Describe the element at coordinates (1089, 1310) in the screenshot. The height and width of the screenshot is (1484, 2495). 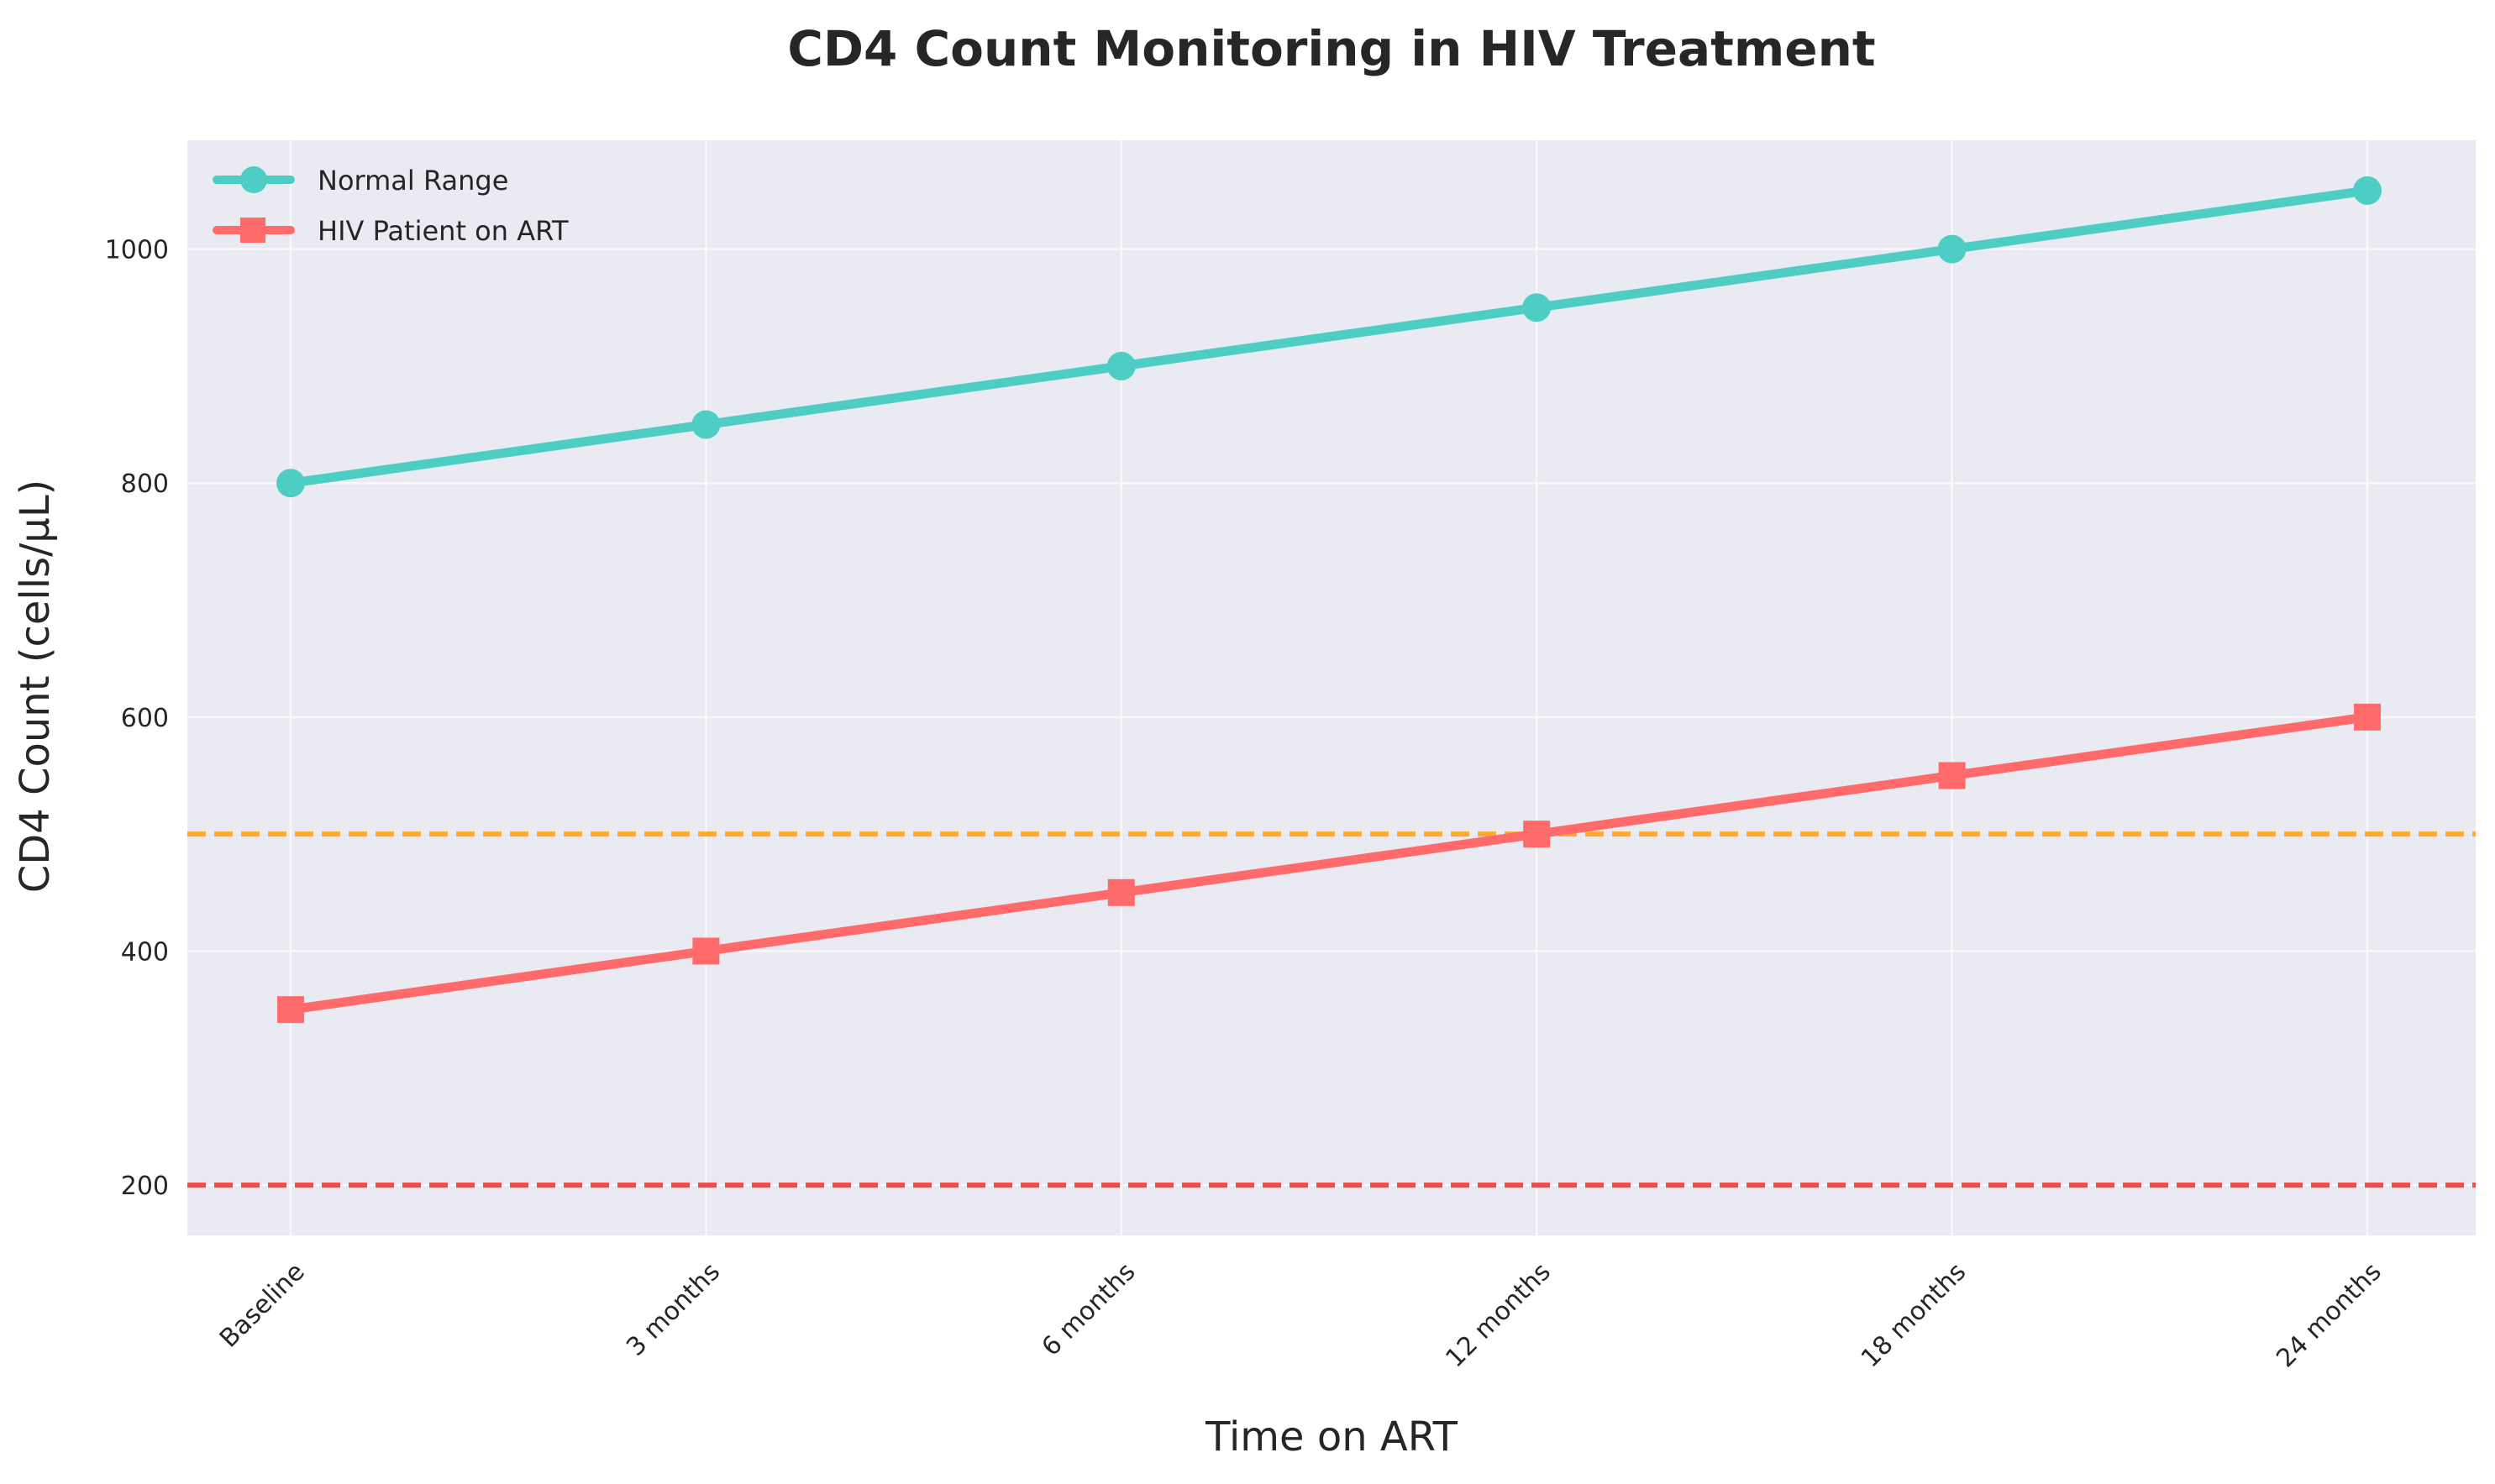
I see `x-tick-label: 6 months` at that location.